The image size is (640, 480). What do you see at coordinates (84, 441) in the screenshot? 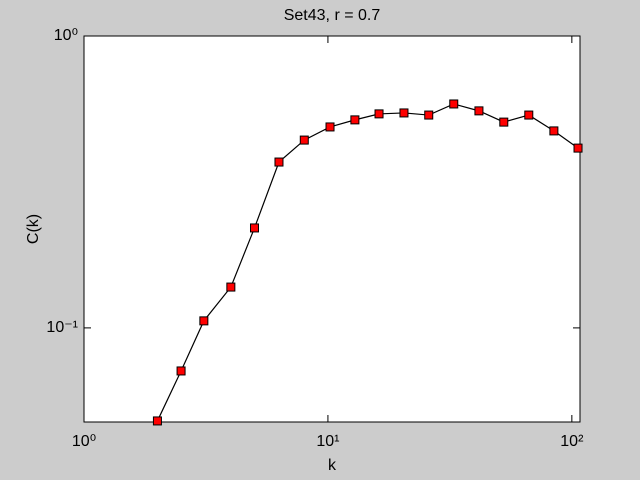
I see `x-tick-label: 10⁰` at bounding box center [84, 441].